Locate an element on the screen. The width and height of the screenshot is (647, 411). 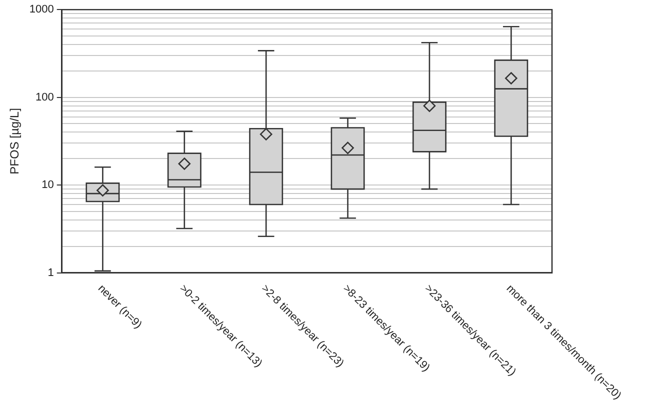
y-tick-label: 1 is located at coordinates (51, 272).